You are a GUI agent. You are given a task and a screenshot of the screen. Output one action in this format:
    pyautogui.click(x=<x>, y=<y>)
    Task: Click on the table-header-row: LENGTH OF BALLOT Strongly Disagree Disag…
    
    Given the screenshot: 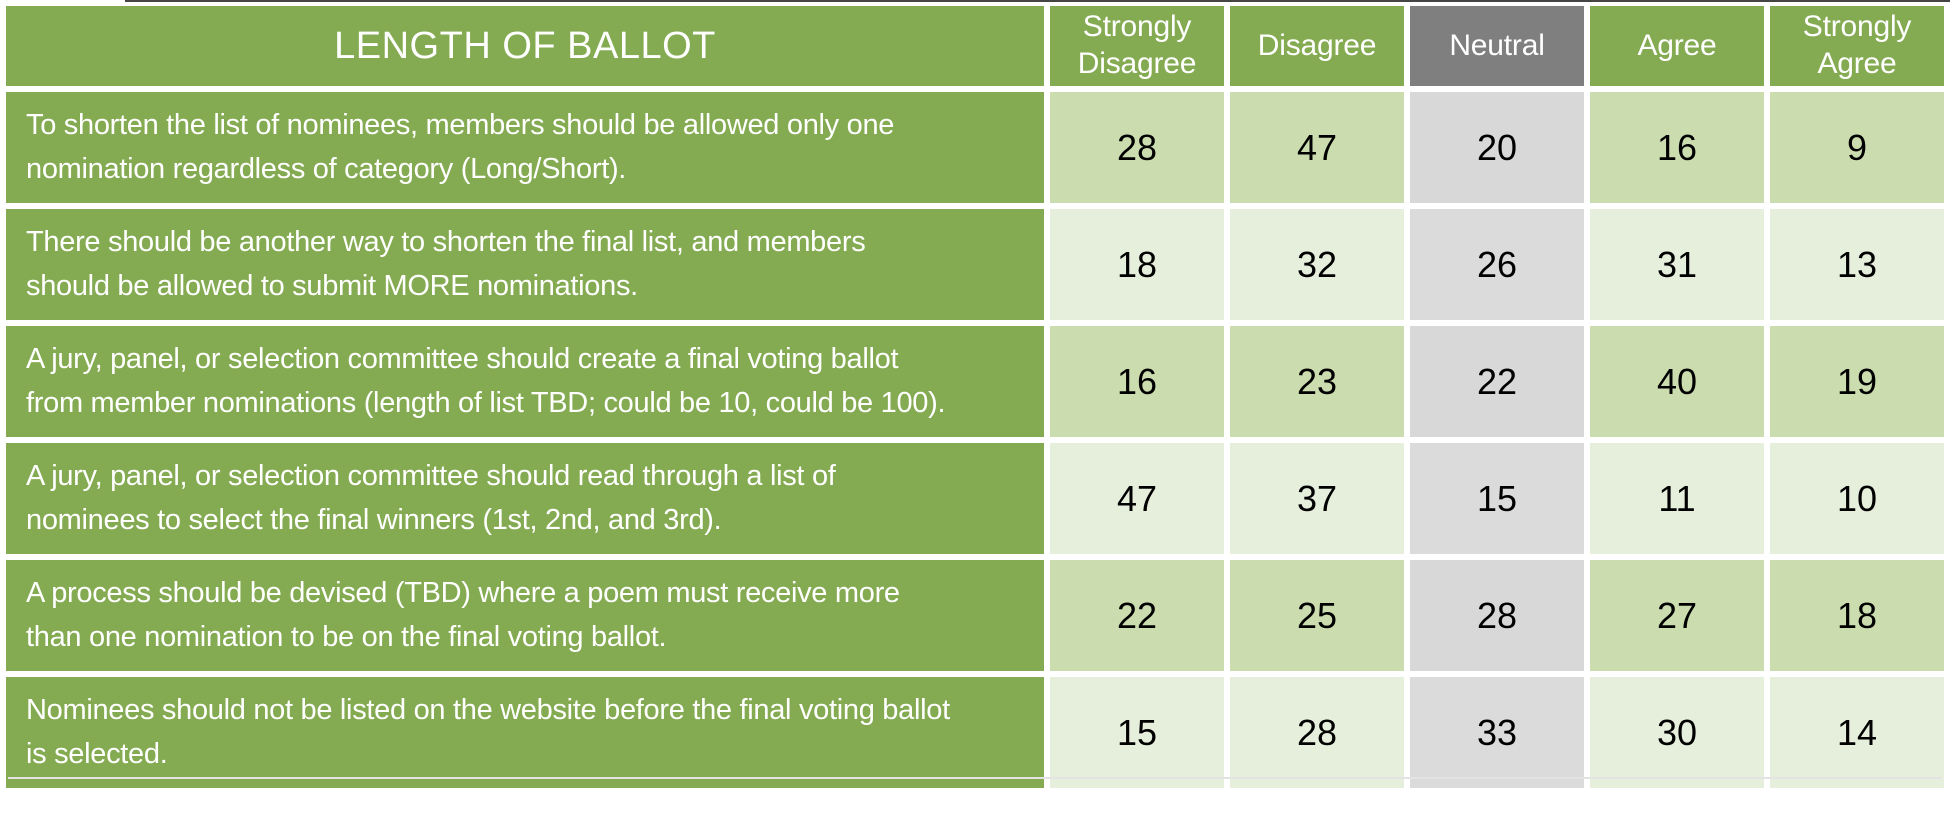 What is the action you would take?
    pyautogui.click(x=975, y=46)
    